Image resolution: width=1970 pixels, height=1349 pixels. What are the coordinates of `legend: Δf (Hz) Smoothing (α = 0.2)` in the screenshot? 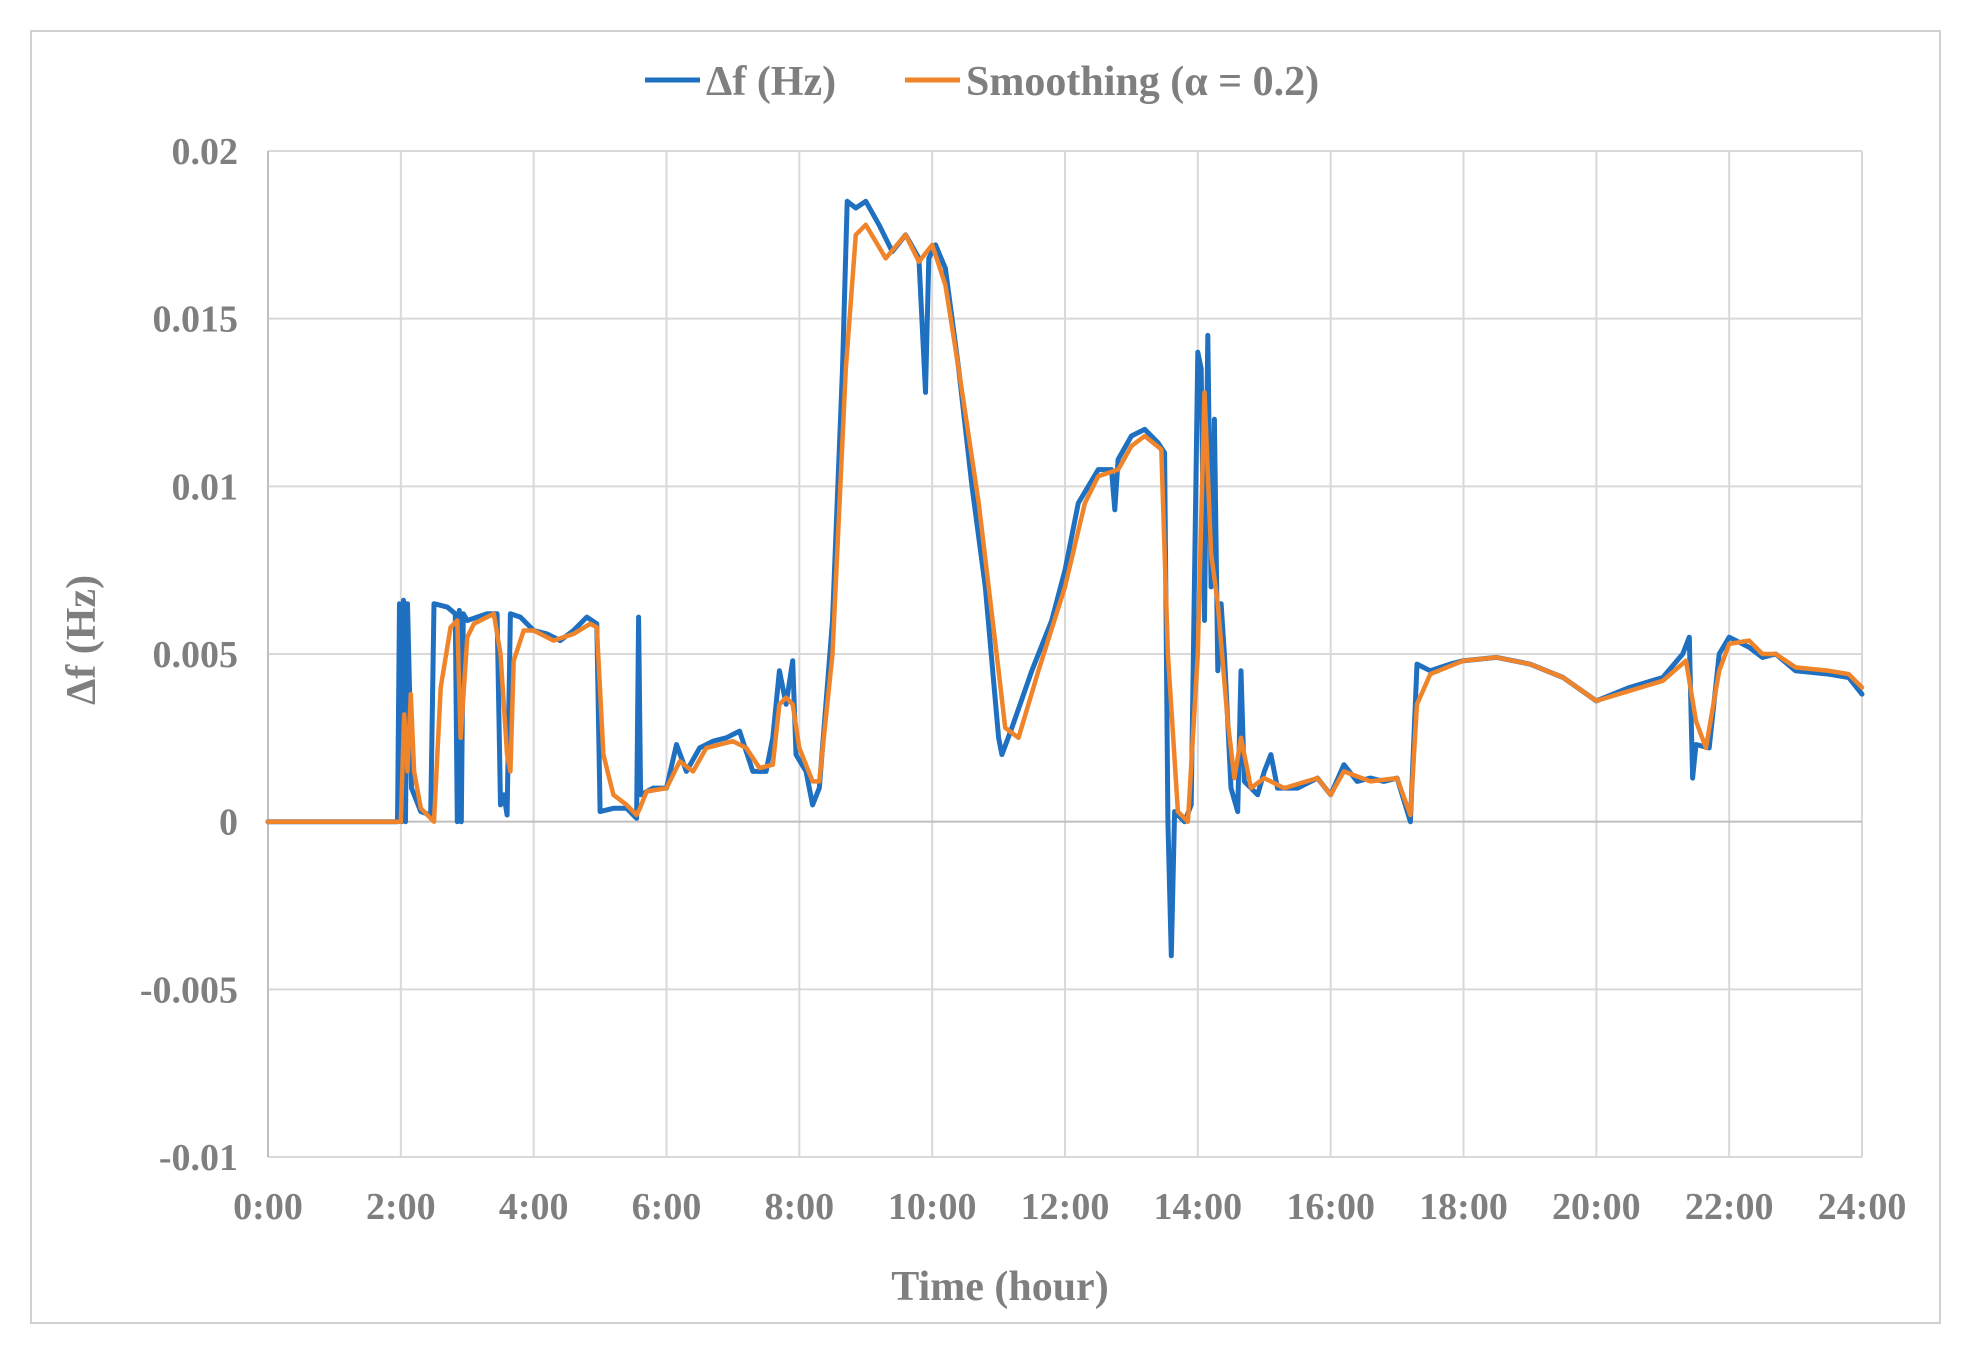 It's located at (982, 82).